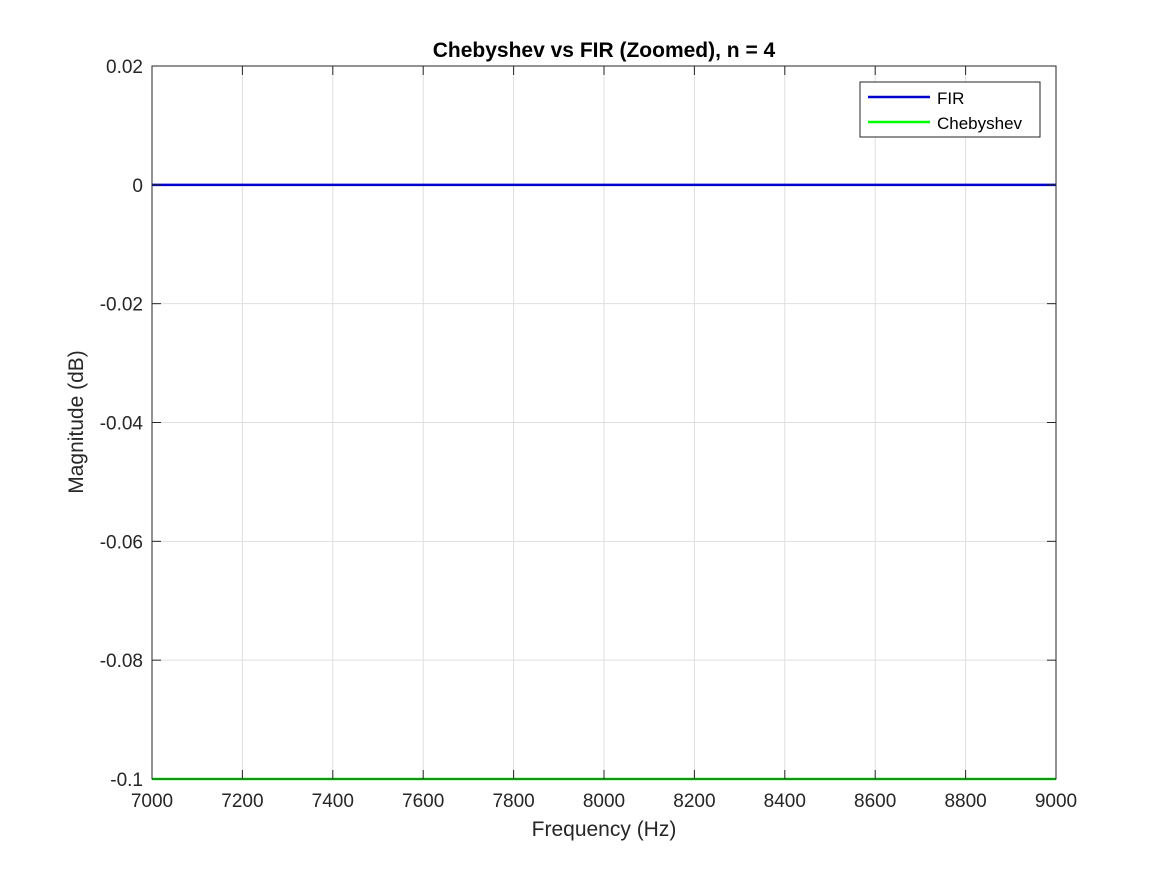  What do you see at coordinates (694, 801) in the screenshot?
I see `x-tick-label: 8200` at bounding box center [694, 801].